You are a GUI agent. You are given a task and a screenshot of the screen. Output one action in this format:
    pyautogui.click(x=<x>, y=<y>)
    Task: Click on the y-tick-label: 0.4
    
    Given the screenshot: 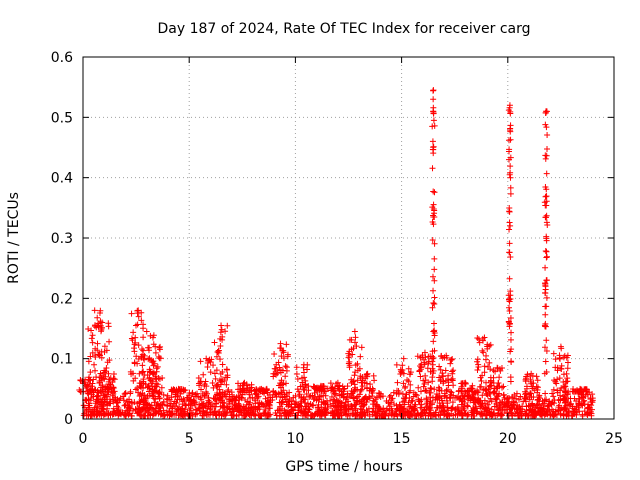 What is the action you would take?
    pyautogui.click(x=62, y=179)
    